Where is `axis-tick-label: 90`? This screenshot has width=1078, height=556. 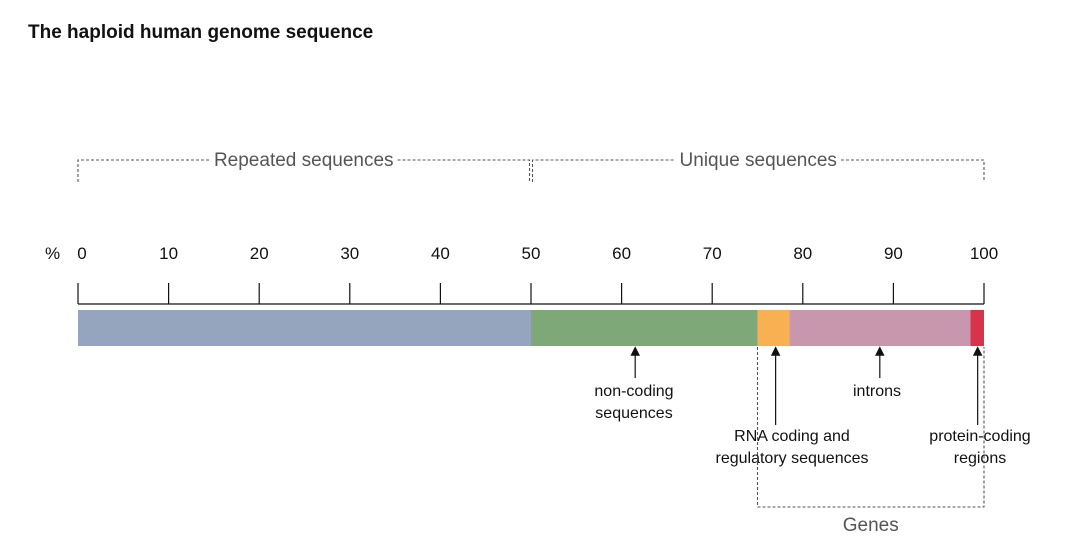
axis-tick-label: 90 is located at coordinates (893, 253).